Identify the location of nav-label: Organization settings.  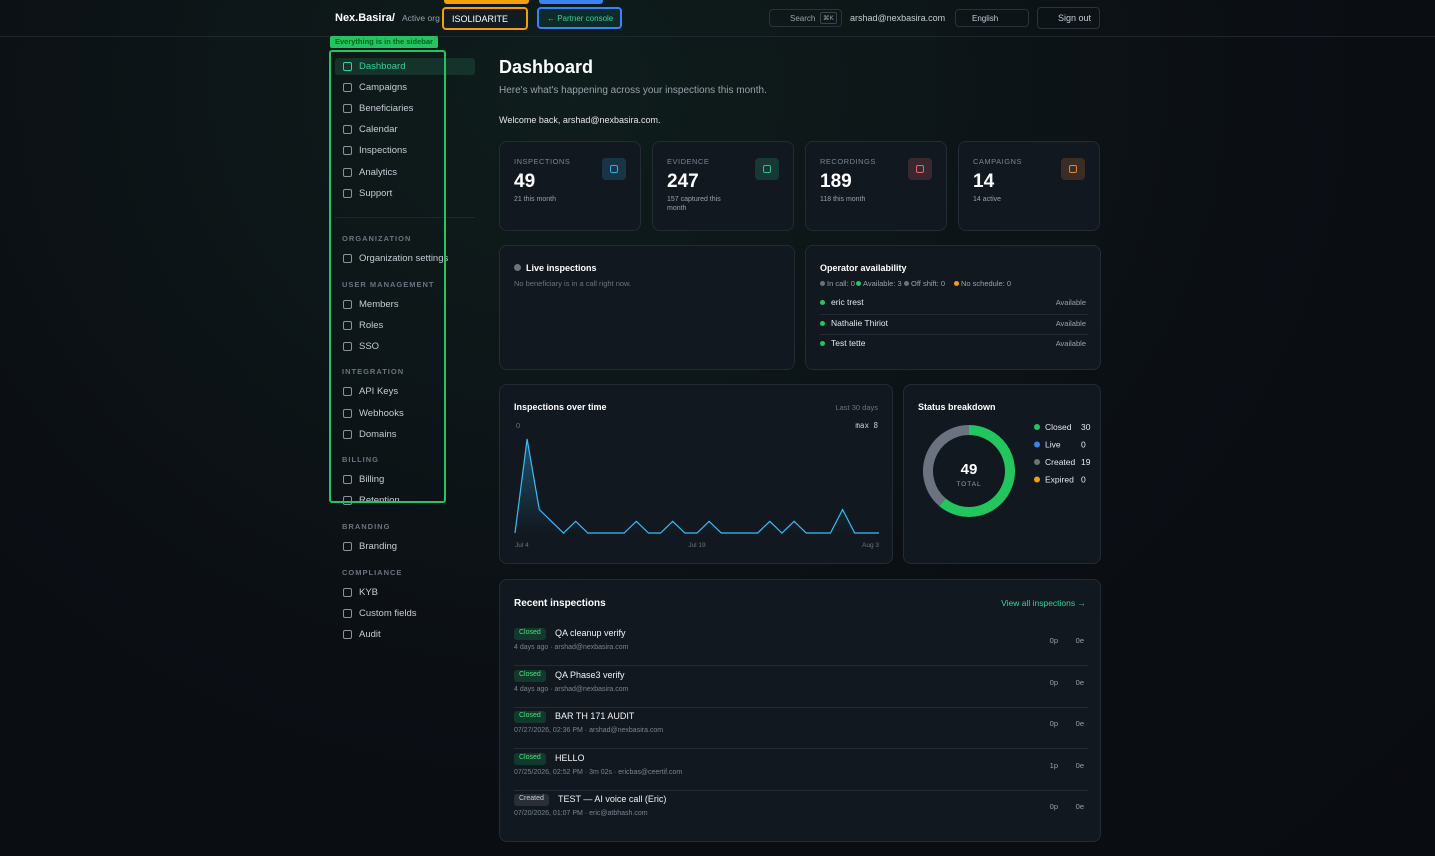
(404, 258).